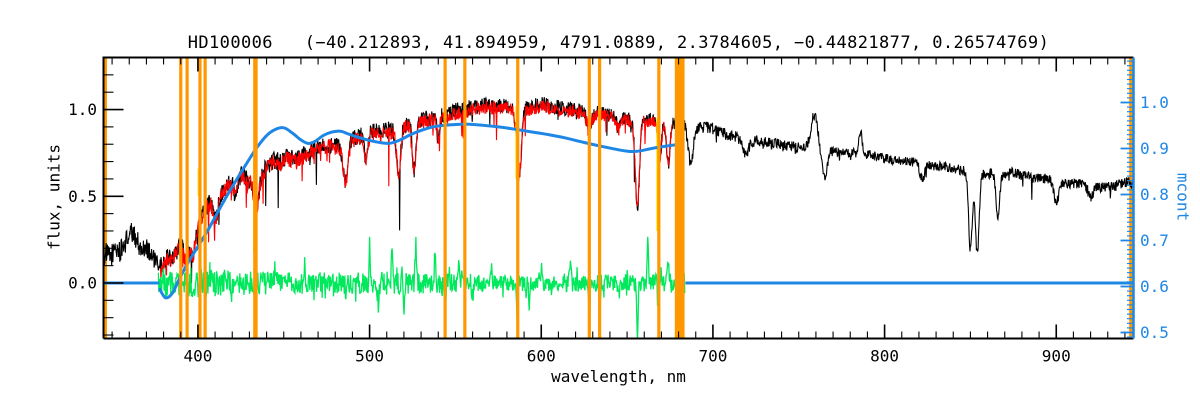  Describe the element at coordinates (1183, 197) in the screenshot. I see `y-axis-label-right: mcont` at that location.